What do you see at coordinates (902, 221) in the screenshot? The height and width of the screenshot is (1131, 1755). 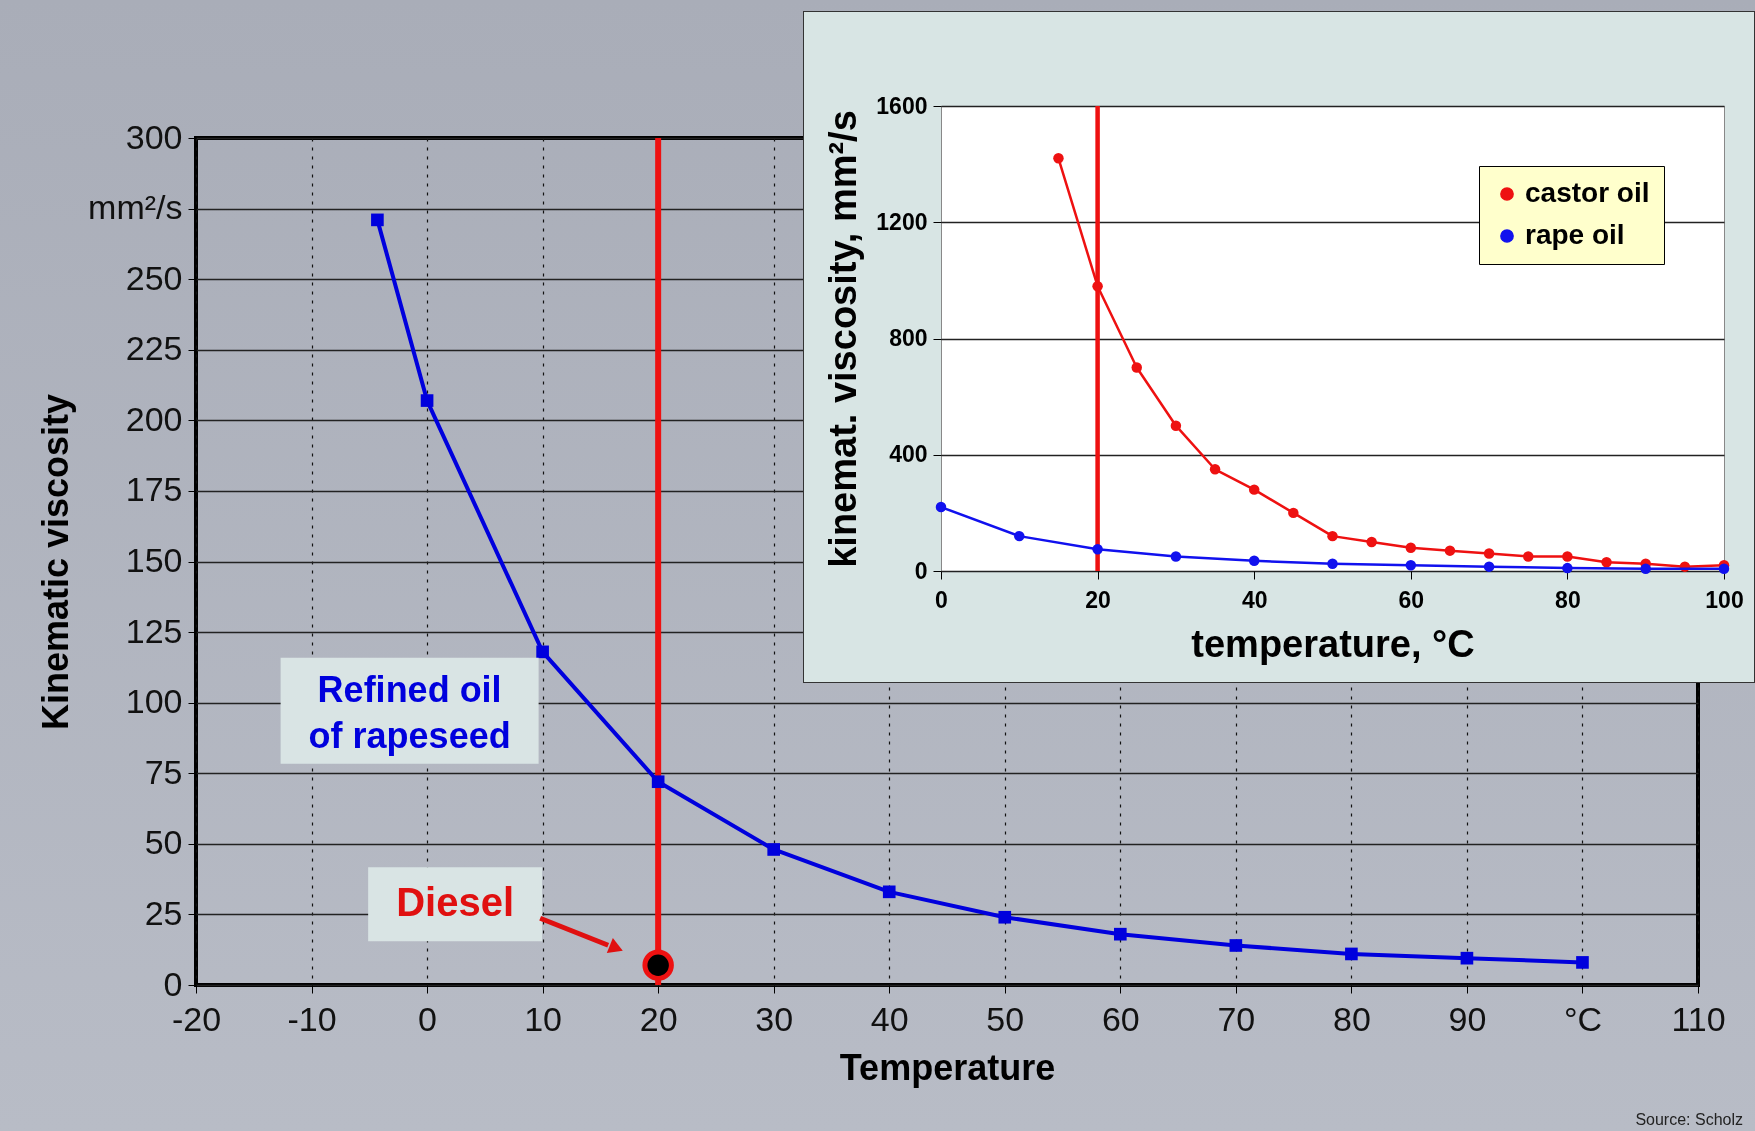 I see `y-tick-label: 1200` at bounding box center [902, 221].